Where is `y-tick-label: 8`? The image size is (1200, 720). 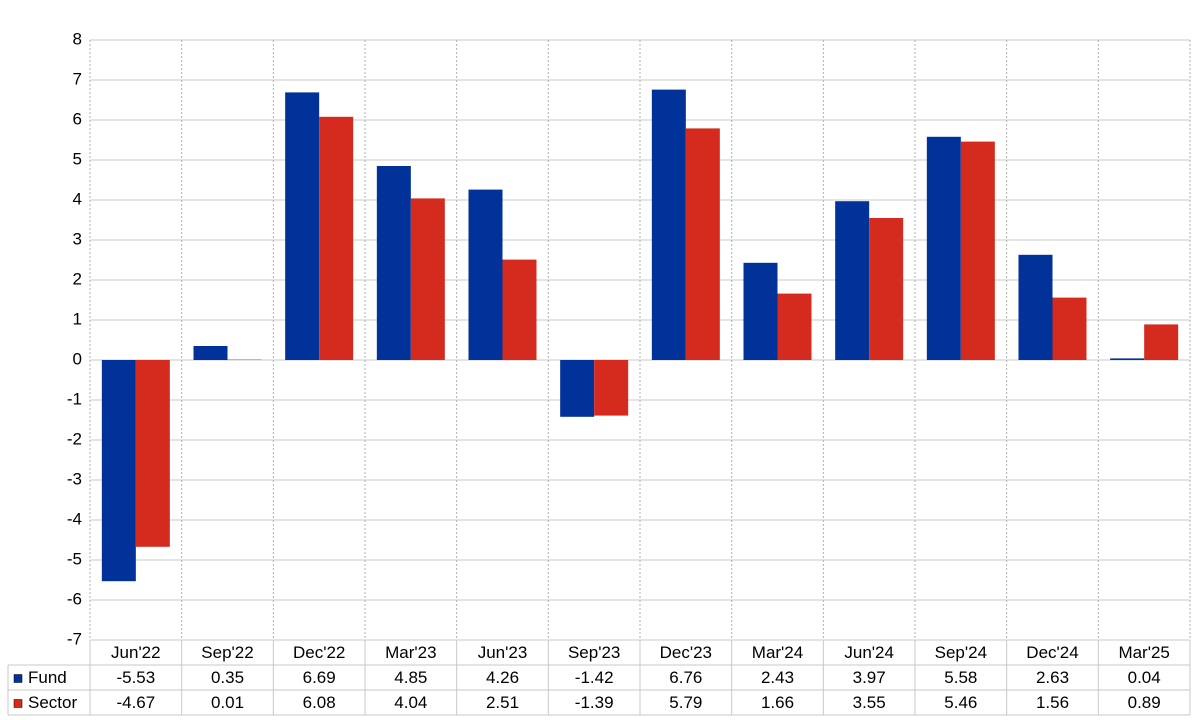 y-tick-label: 8 is located at coordinates (77, 38).